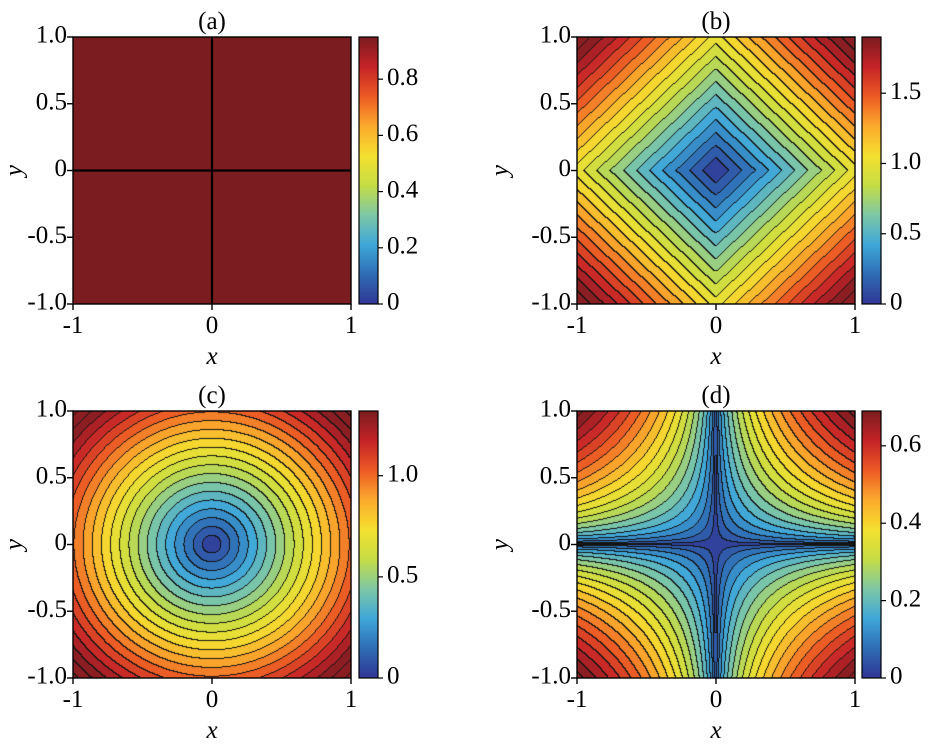 This screenshot has height=748, width=945. I want to click on panel-c-x-ticks: -1 0 1, so click(210, 699).